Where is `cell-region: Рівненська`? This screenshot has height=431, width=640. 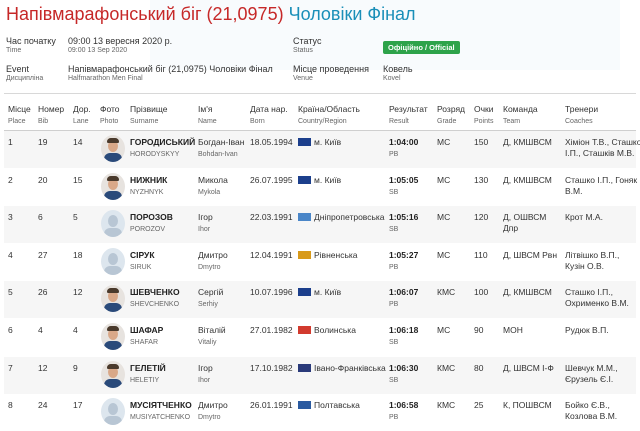 cell-region: Рівненська is located at coordinates (328, 255).